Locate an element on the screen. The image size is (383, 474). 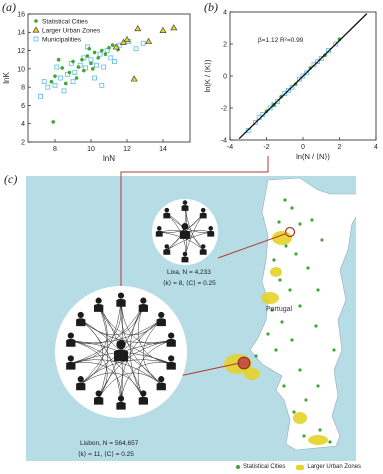
y-tick-label-a: 6 is located at coordinates (23, 106).